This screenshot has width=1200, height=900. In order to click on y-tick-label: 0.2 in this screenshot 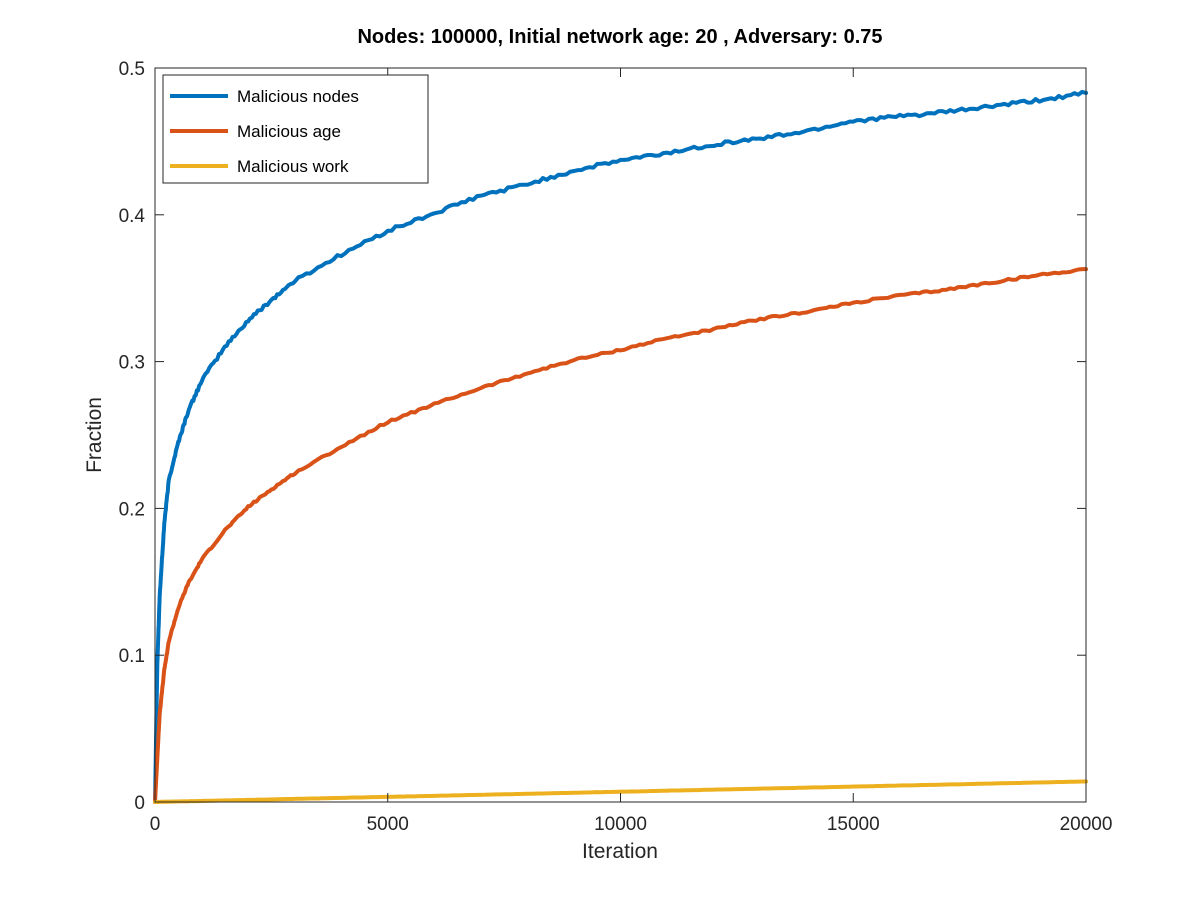, I will do `click(132, 509)`.